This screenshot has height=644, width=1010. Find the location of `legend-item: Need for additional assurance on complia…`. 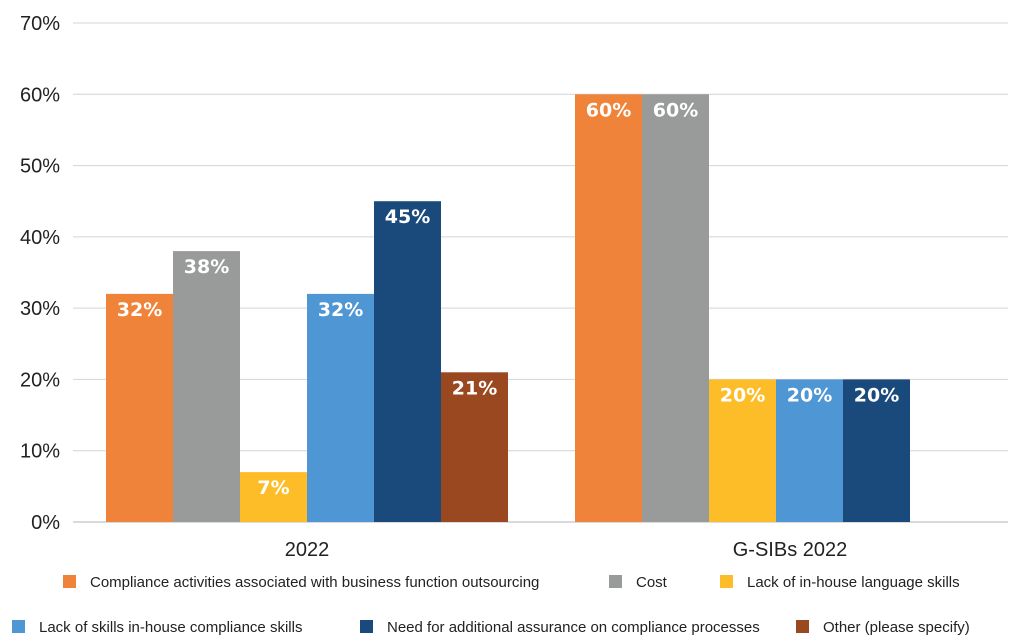

legend-item: Need for additional assurance on complia… is located at coordinates (560, 627).